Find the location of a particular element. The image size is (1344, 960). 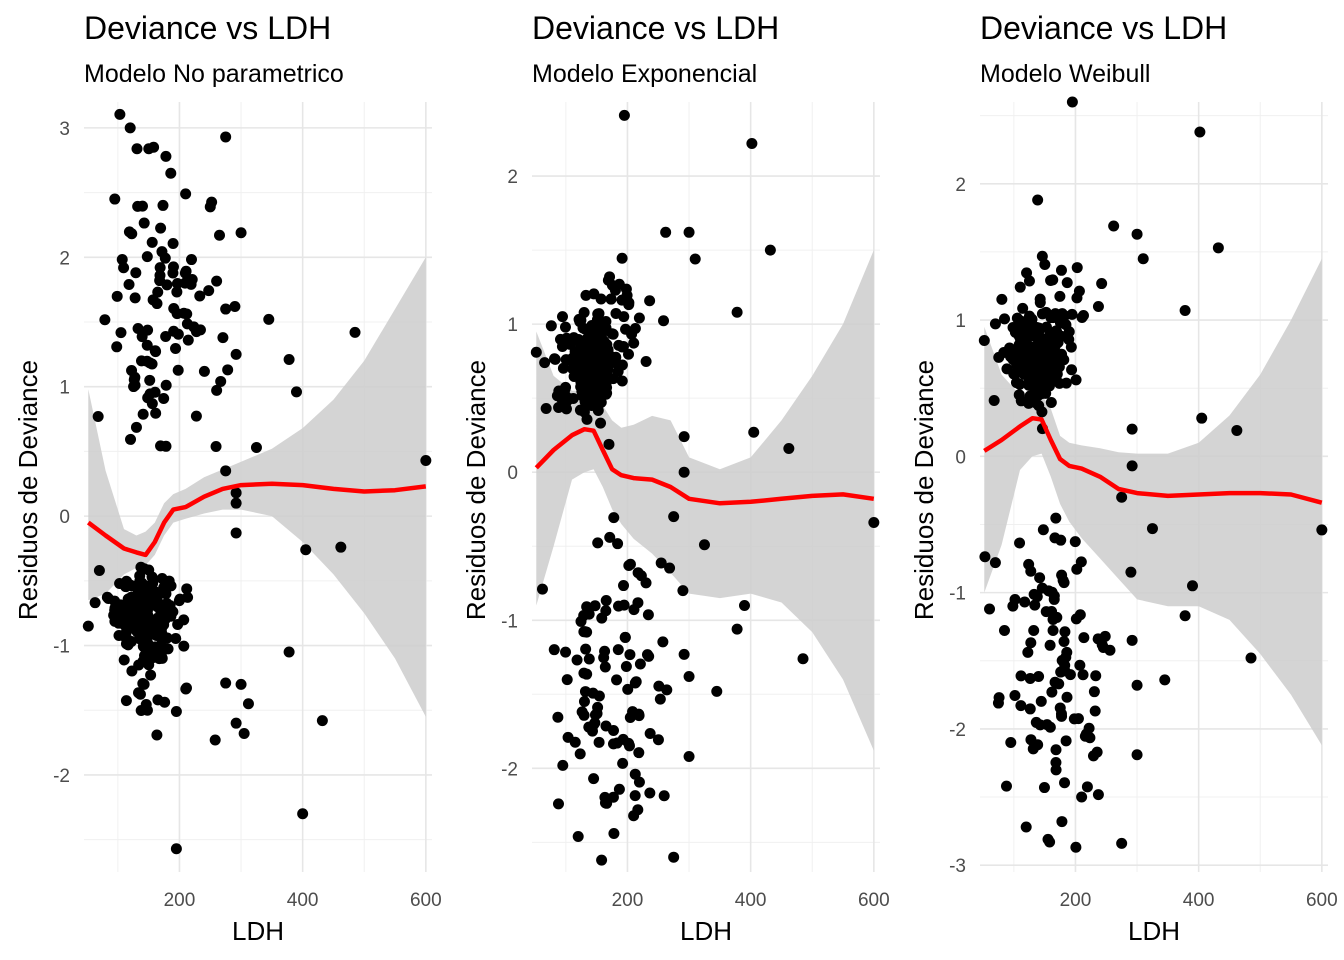

panel-2-x-axis-title: LDH is located at coordinates (706, 931).